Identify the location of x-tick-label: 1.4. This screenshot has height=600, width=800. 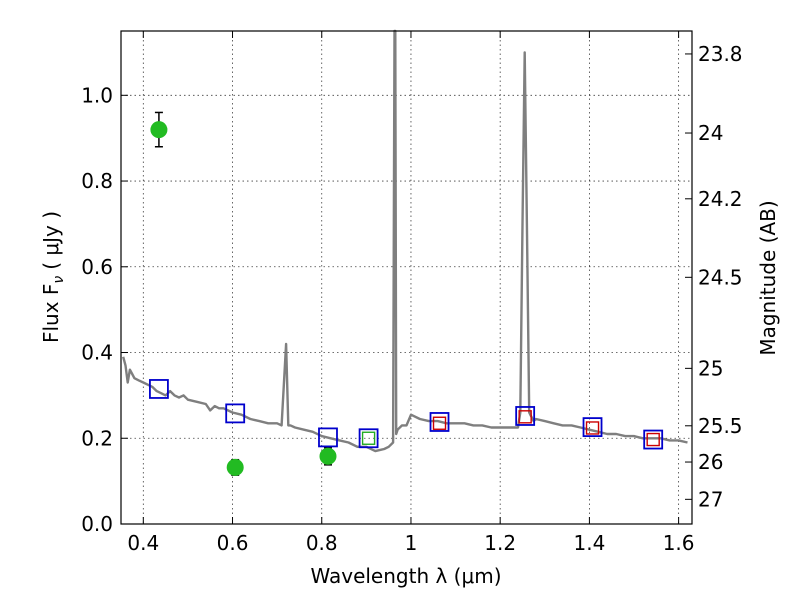
(589, 543).